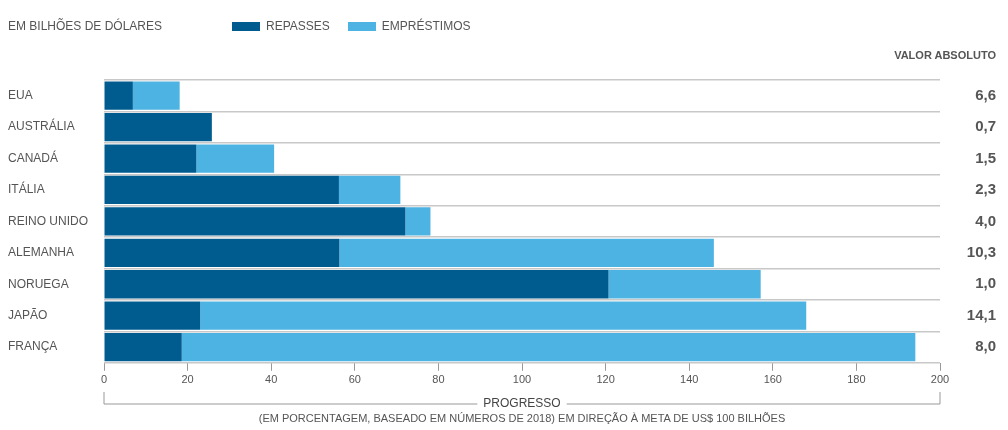 This screenshot has height=430, width=1008. What do you see at coordinates (38, 283) in the screenshot?
I see `y-tick-label: NORUEGA` at bounding box center [38, 283].